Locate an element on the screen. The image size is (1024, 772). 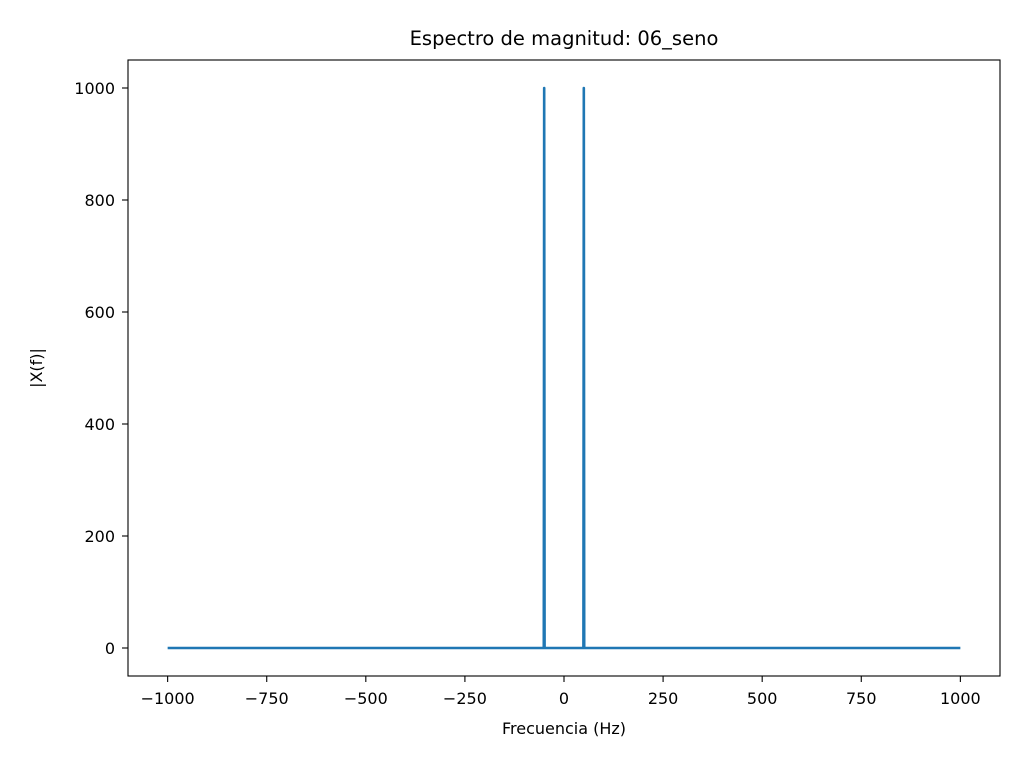
y-axis-label: |X(f)| is located at coordinates (36, 368).